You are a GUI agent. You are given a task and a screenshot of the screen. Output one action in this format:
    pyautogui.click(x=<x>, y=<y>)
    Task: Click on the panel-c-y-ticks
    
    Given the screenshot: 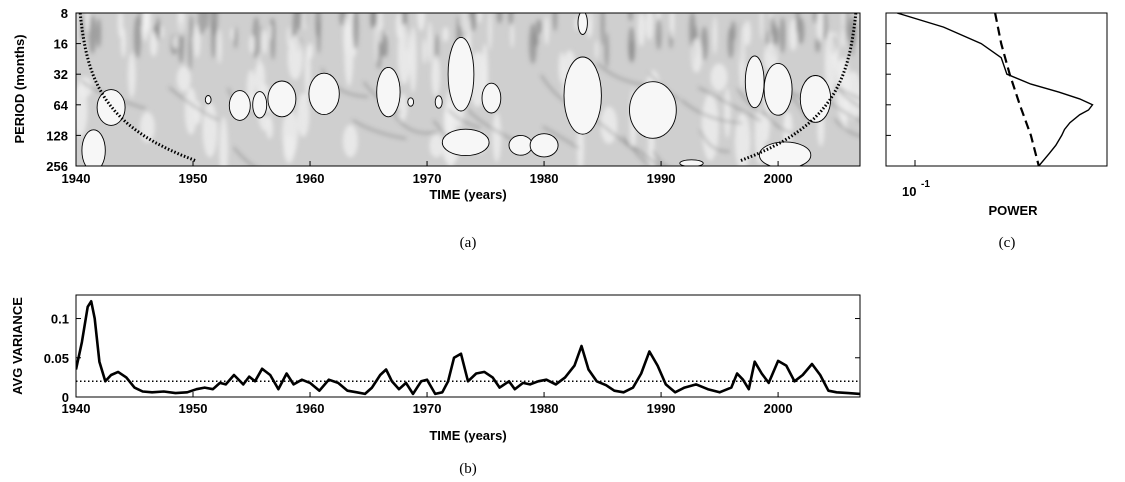 What is the action you would take?
    pyautogui.click(x=888, y=89)
    